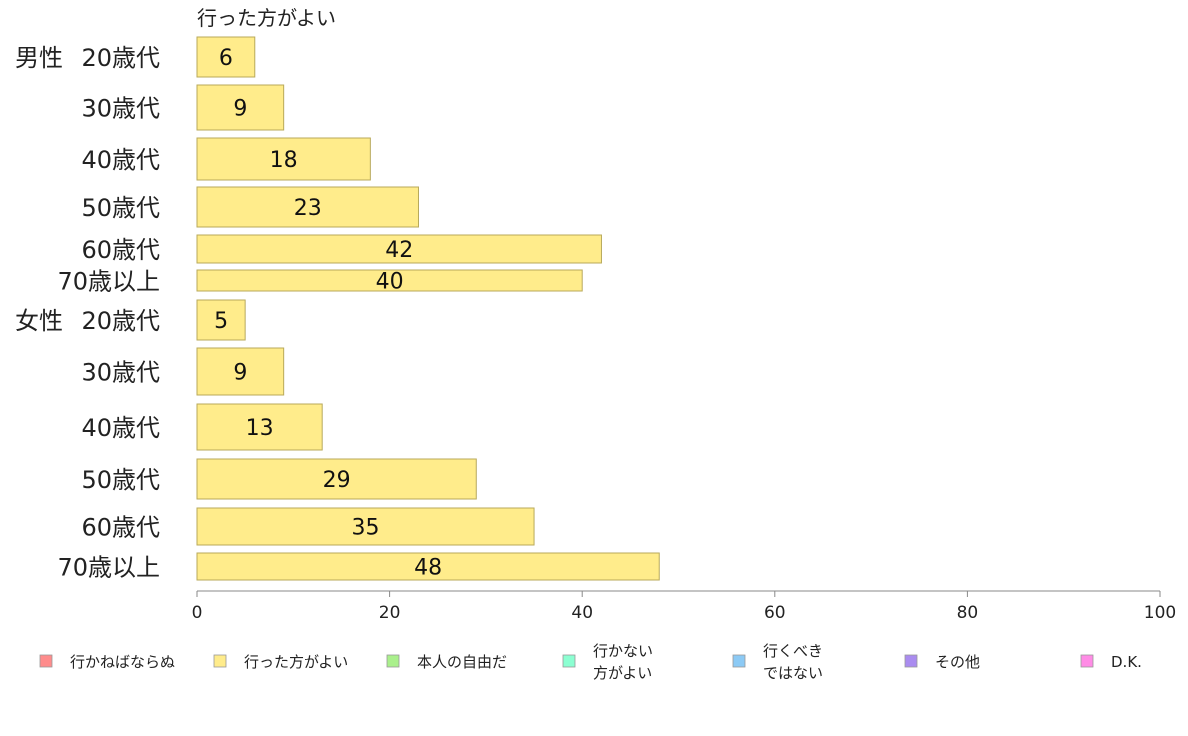 This screenshot has height=736, width=1188. I want to click on value-label: 23, so click(308, 208).